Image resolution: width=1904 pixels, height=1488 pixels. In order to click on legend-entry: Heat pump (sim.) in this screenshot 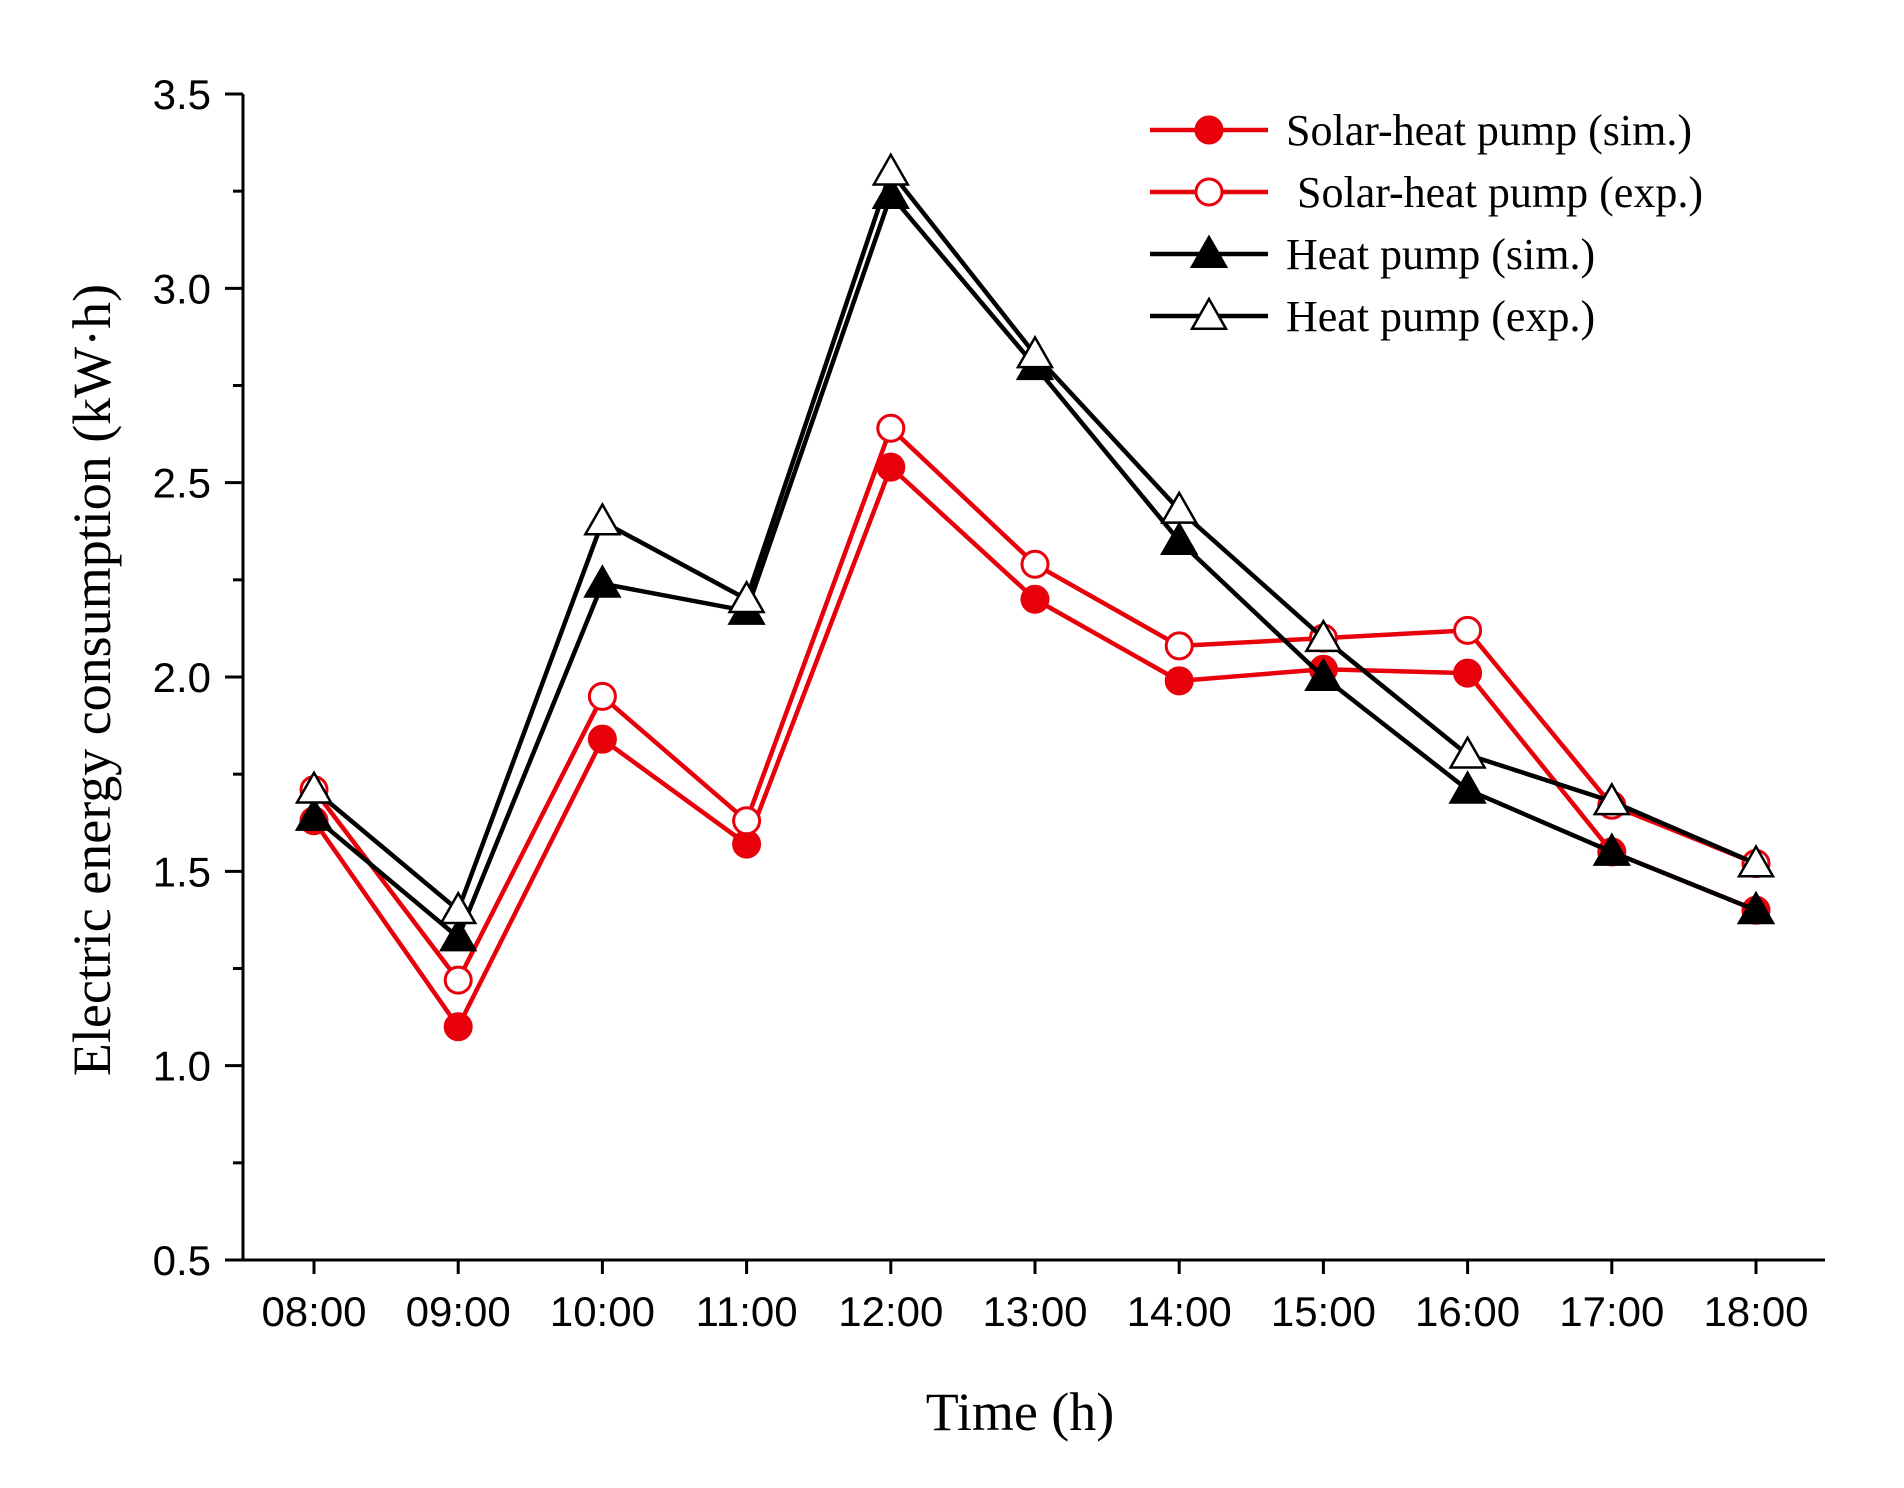, I will do `click(1372, 254)`.